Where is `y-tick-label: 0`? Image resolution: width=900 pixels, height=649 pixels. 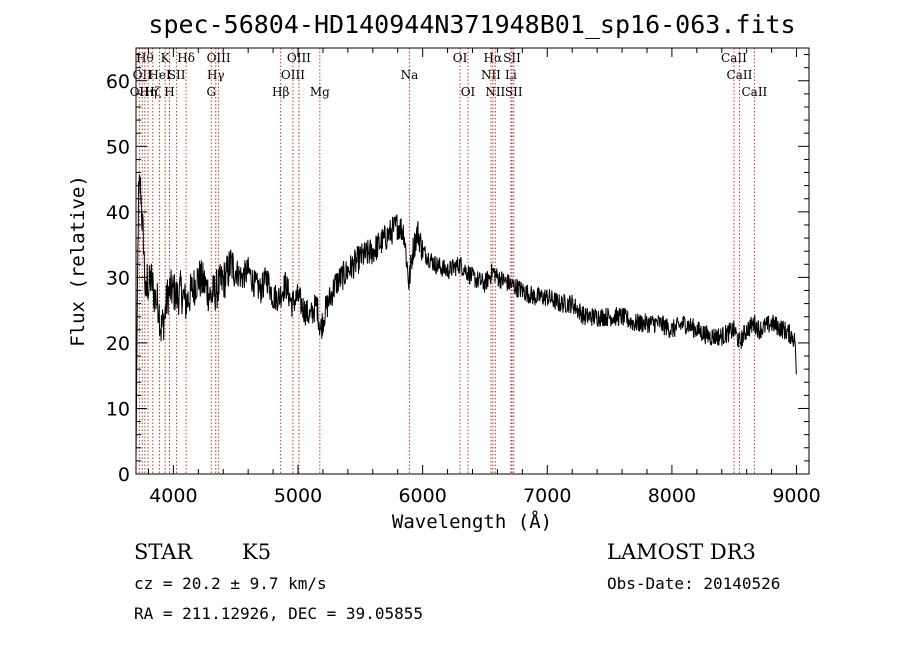
y-tick-label: 0 is located at coordinates (124, 475).